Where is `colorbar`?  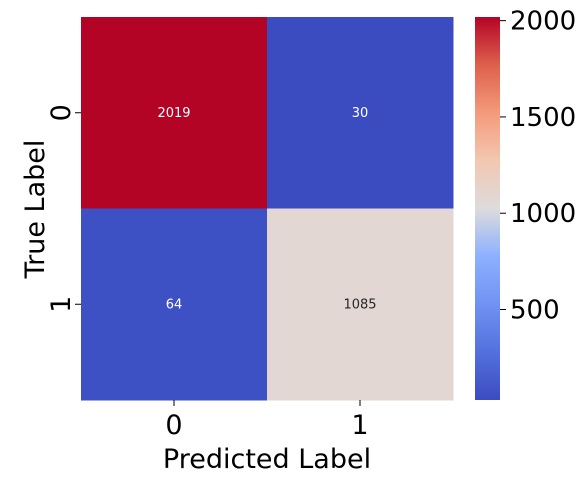 colorbar is located at coordinates (487, 208).